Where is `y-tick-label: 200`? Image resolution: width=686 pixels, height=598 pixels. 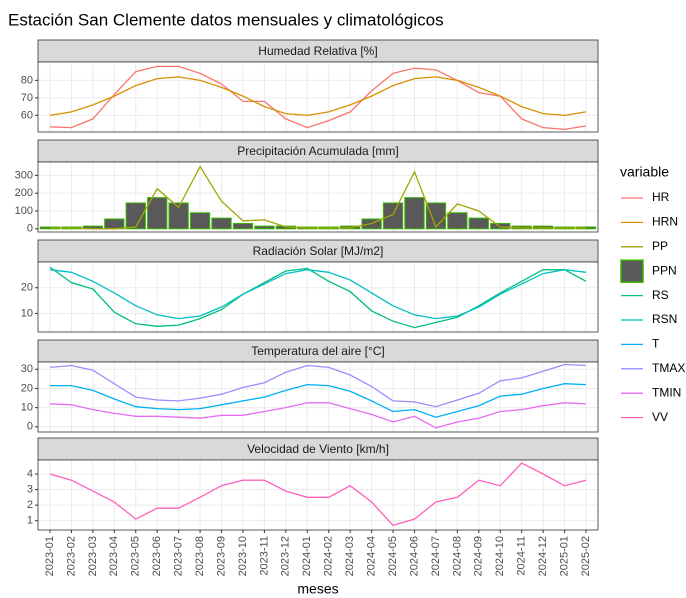
y-tick-label: 200 is located at coordinates (24, 193).